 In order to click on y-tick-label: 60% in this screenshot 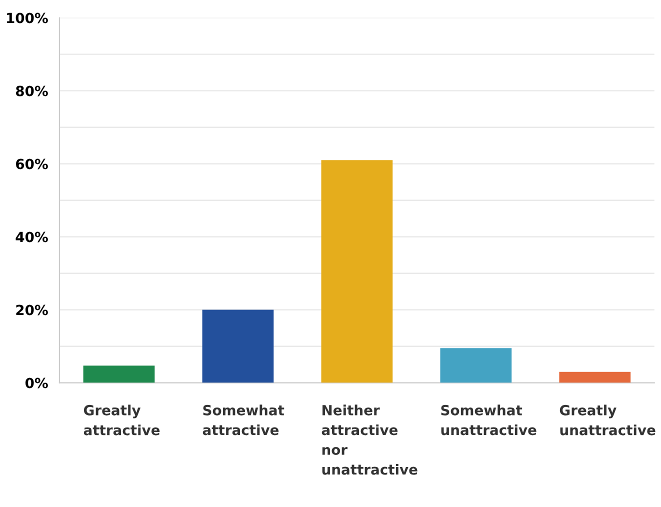, I will do `click(32, 164)`.